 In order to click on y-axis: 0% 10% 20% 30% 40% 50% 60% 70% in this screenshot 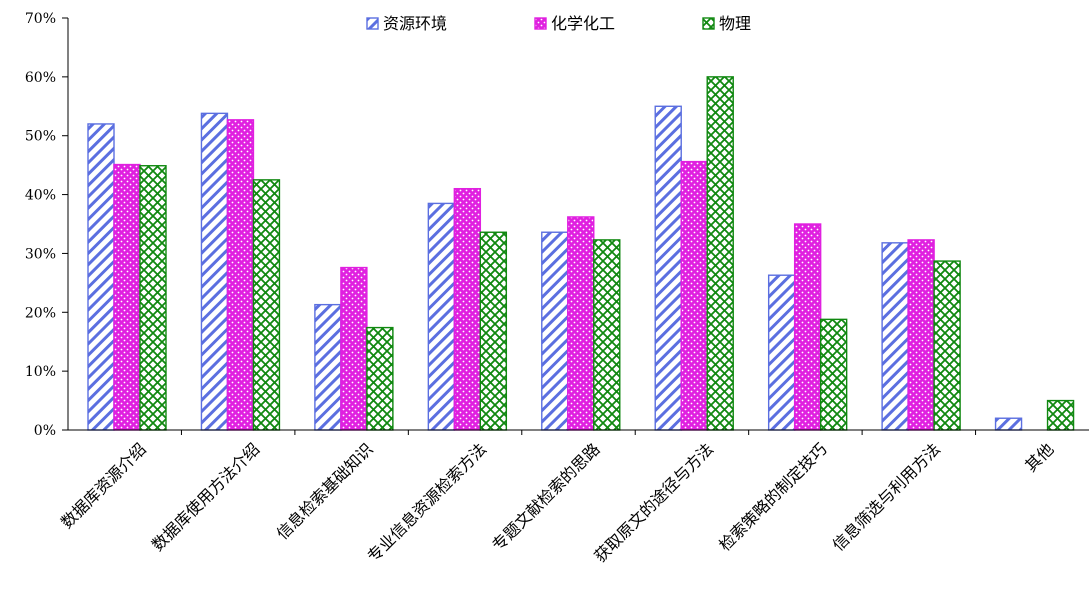, I will do `click(47, 225)`.